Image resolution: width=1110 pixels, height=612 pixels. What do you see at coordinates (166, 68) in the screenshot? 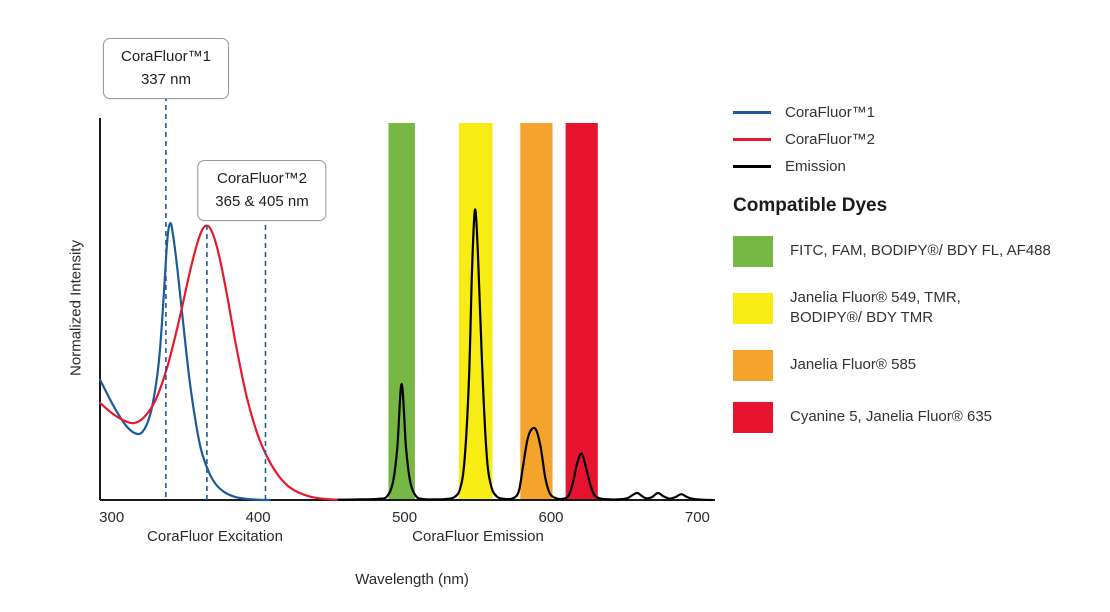
I see `callout-corafluor1-excitation: CoraFluor™1 337 nm` at bounding box center [166, 68].